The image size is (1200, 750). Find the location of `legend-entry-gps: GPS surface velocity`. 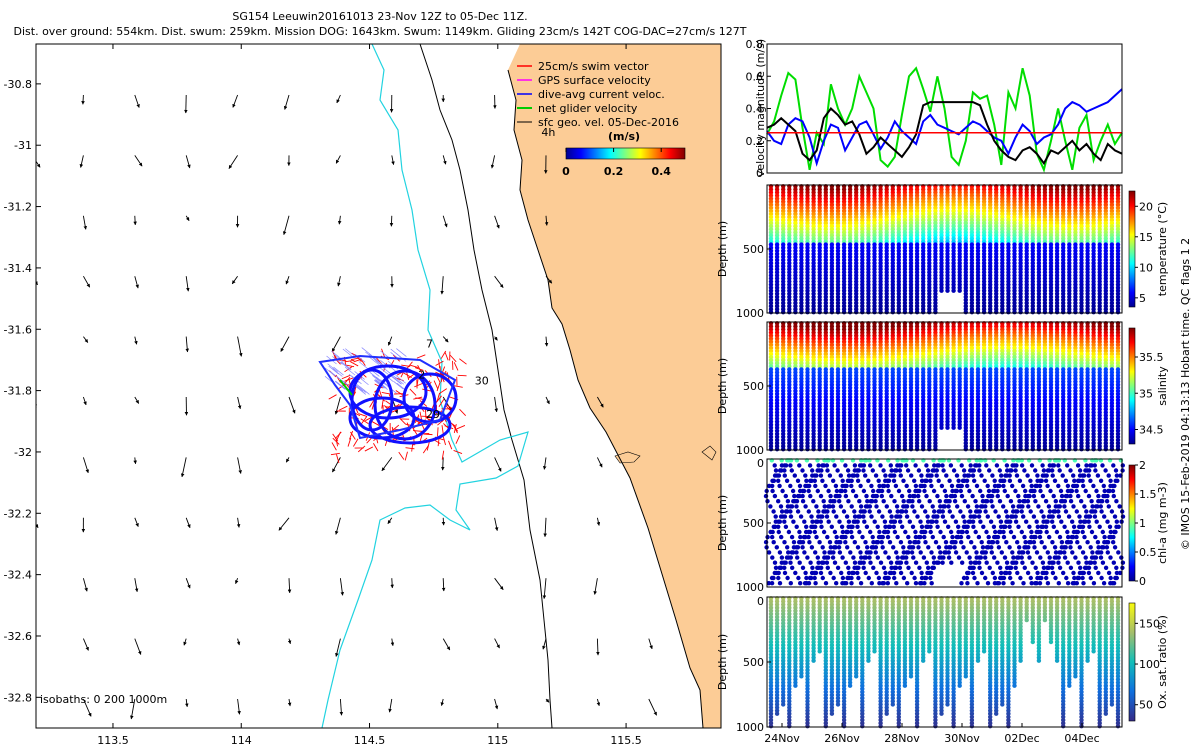

legend-entry-gps: GPS surface velocity is located at coordinates (584, 80).